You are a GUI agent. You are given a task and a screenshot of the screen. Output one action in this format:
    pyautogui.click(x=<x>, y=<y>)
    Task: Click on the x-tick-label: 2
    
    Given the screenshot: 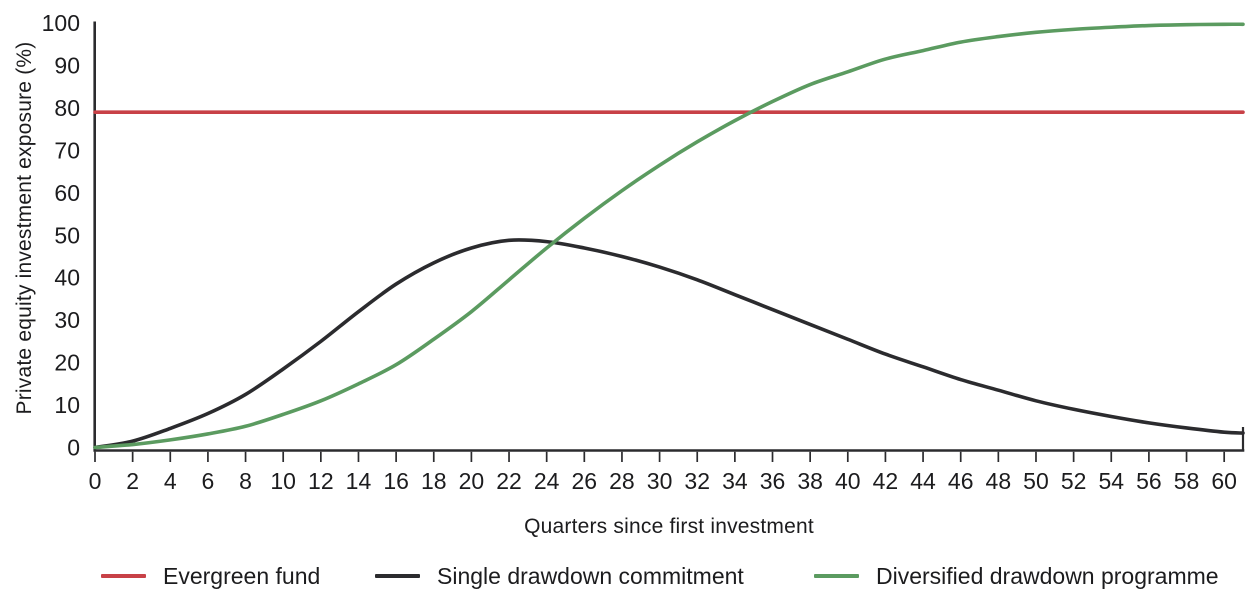 What is the action you would take?
    pyautogui.click(x=132, y=481)
    